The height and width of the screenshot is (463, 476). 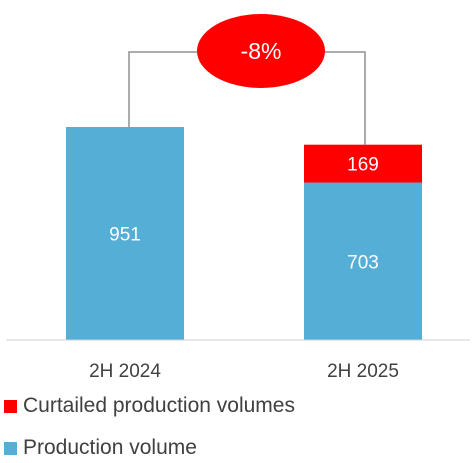 I want to click on legend-item-curtailed: Curtailed production volumes, so click(x=149, y=406).